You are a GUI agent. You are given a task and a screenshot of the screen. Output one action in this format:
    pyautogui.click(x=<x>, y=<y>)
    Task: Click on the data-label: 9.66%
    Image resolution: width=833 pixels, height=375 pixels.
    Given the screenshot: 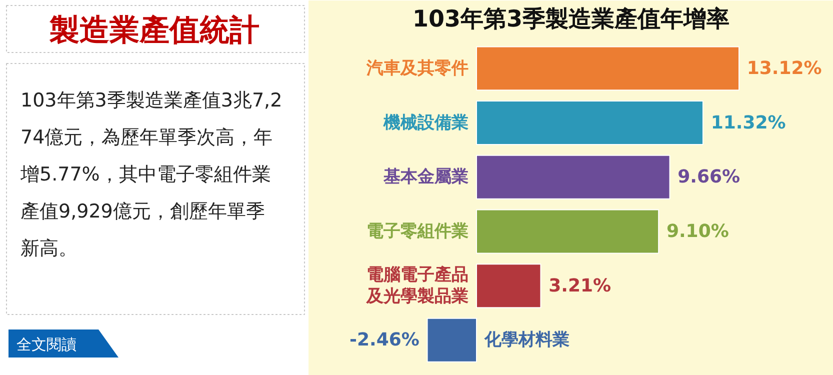 What is the action you would take?
    pyautogui.click(x=709, y=177)
    